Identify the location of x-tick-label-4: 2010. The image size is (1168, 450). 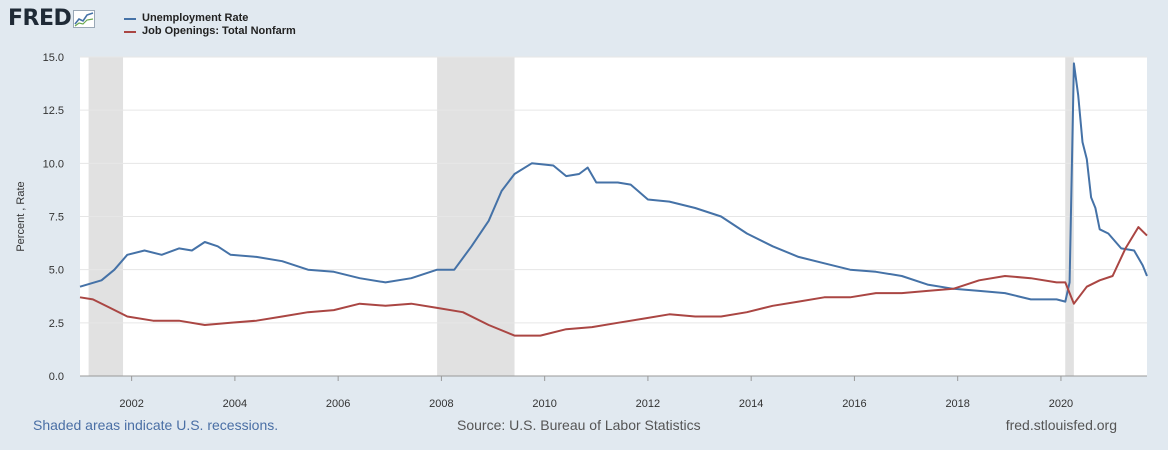
(544, 404).